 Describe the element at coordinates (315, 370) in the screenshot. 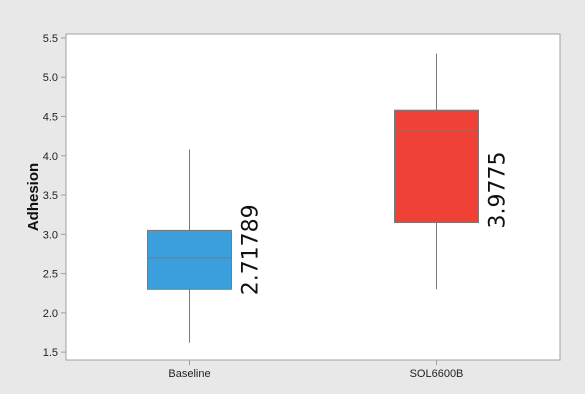

I see `x-axis: Baseline SOL6600B` at that location.